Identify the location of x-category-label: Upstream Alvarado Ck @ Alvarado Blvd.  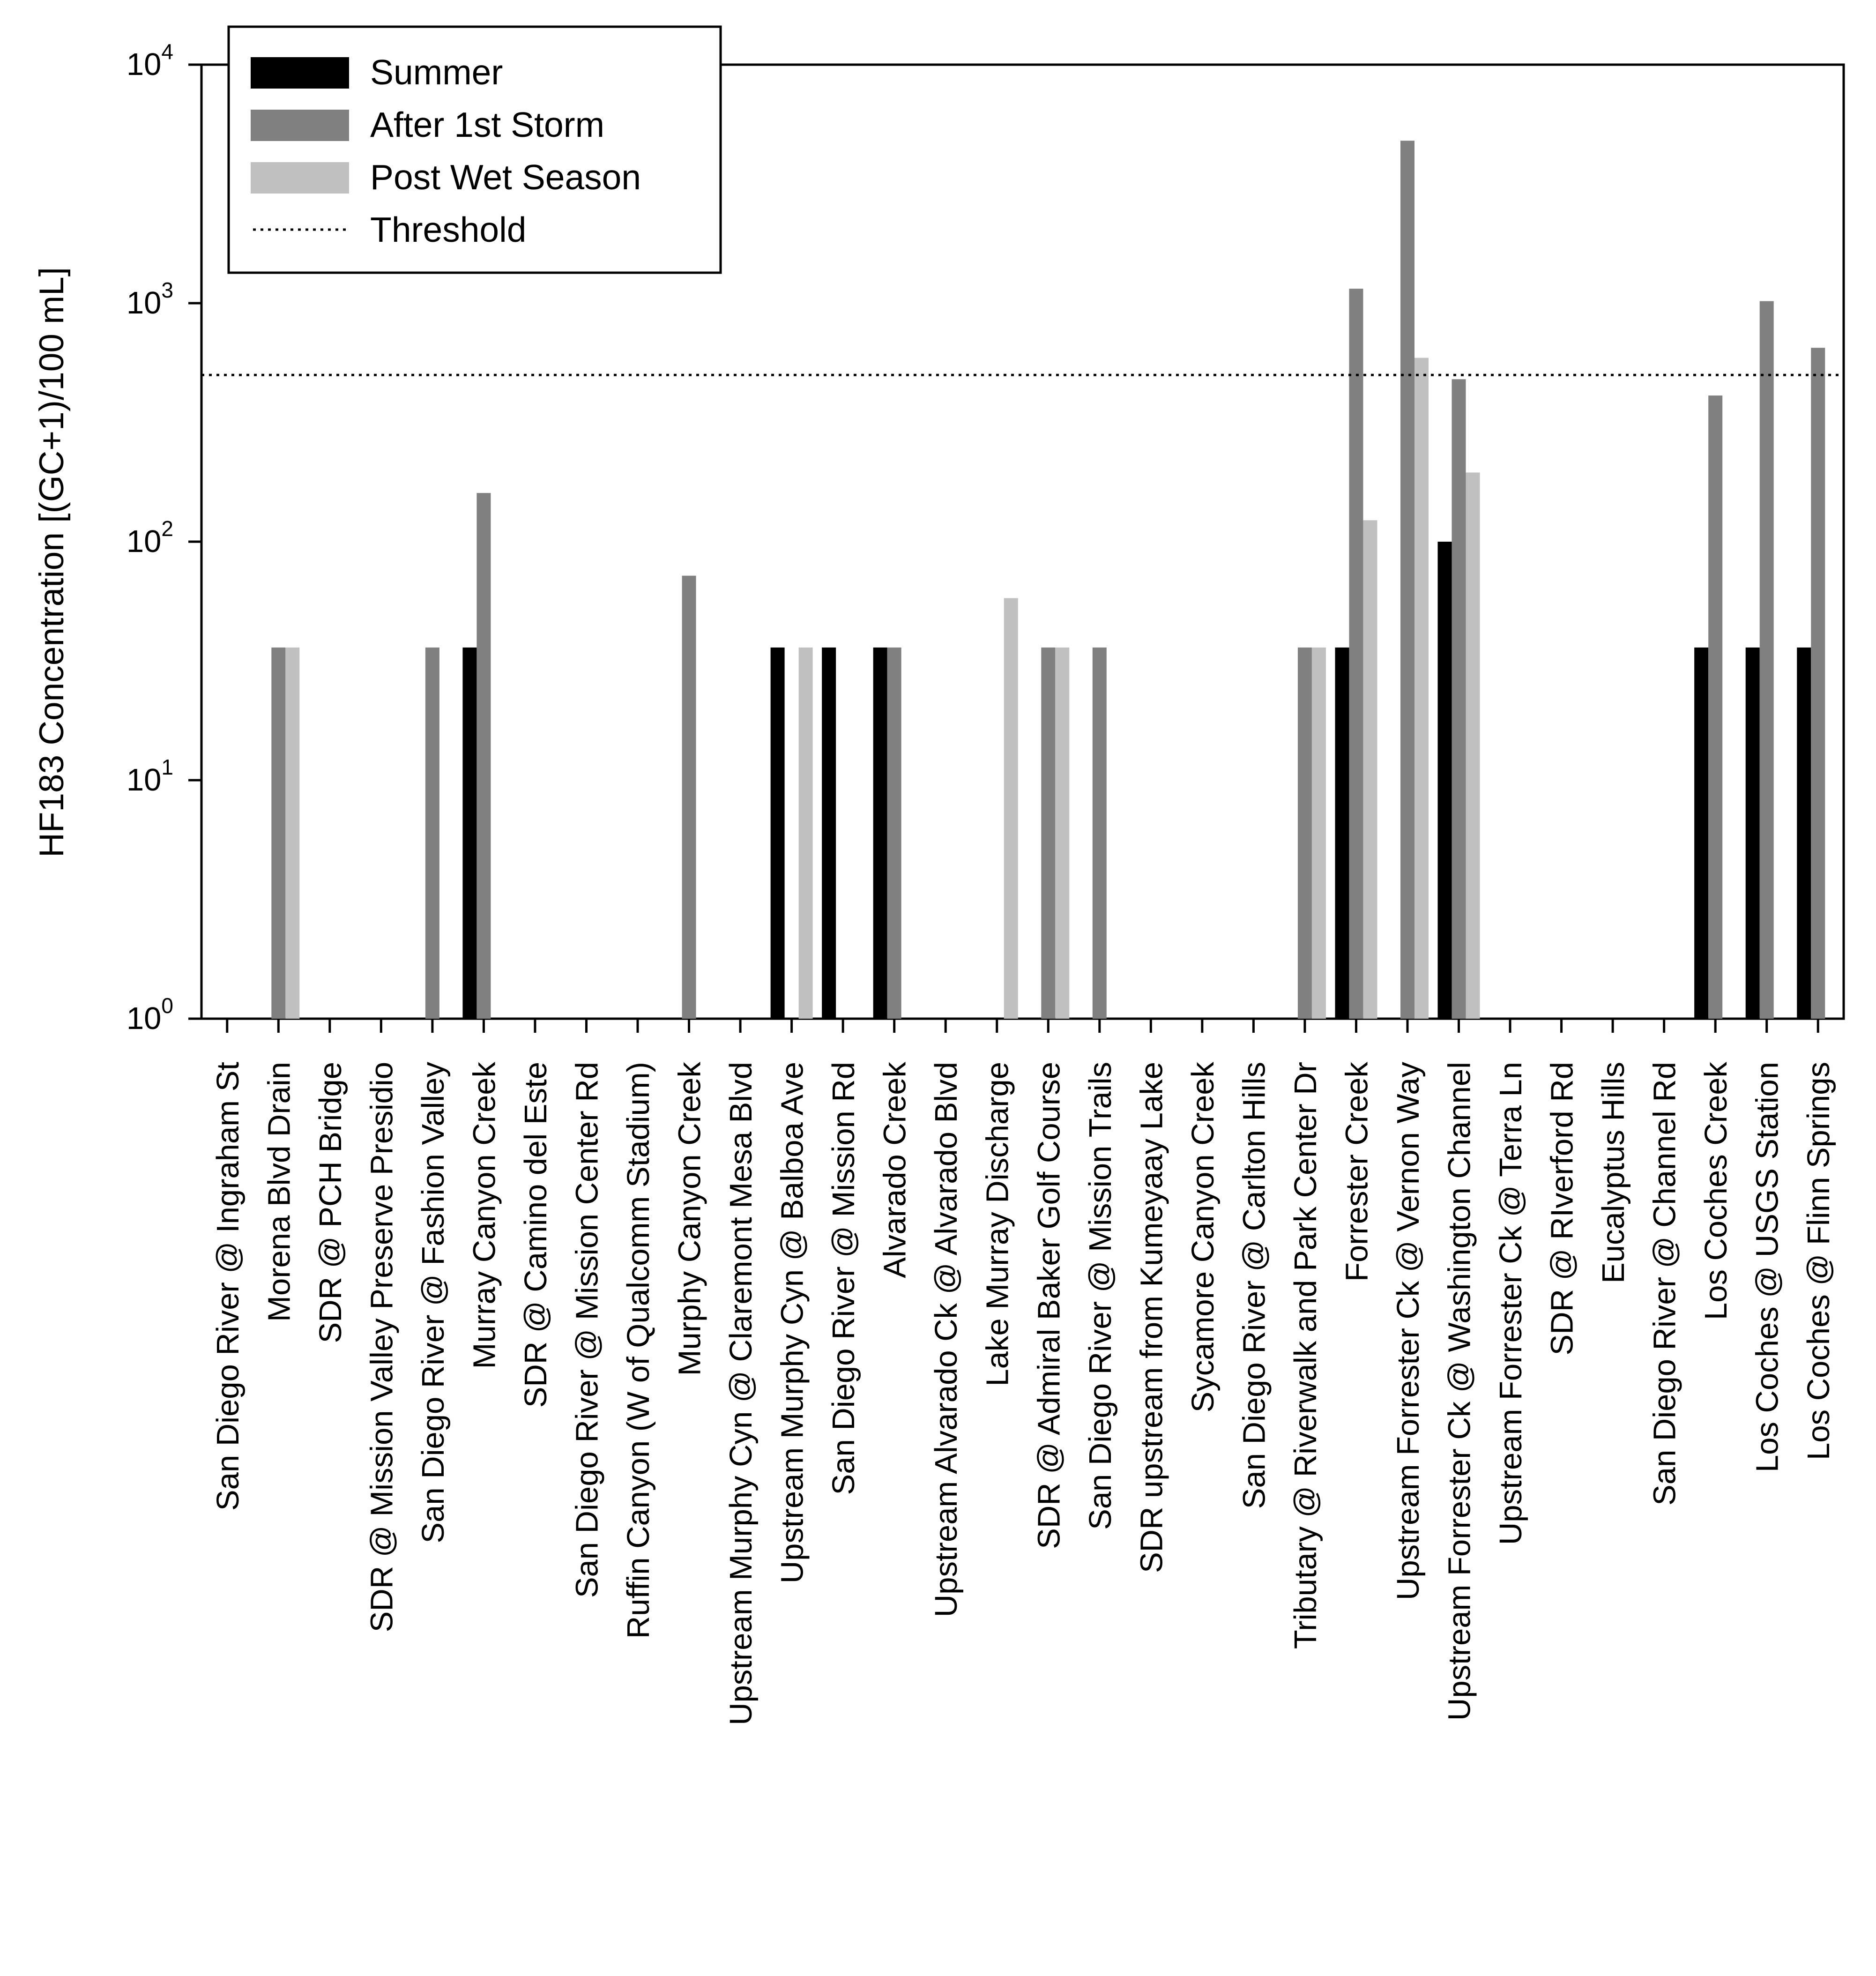
(947, 1339).